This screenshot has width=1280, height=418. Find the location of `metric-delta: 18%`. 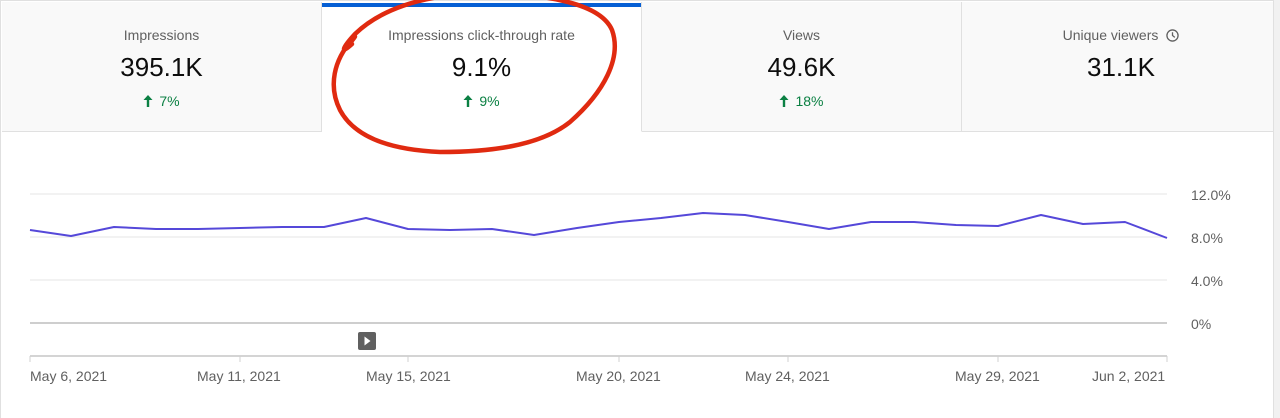

metric-delta: 18% is located at coordinates (801, 101).